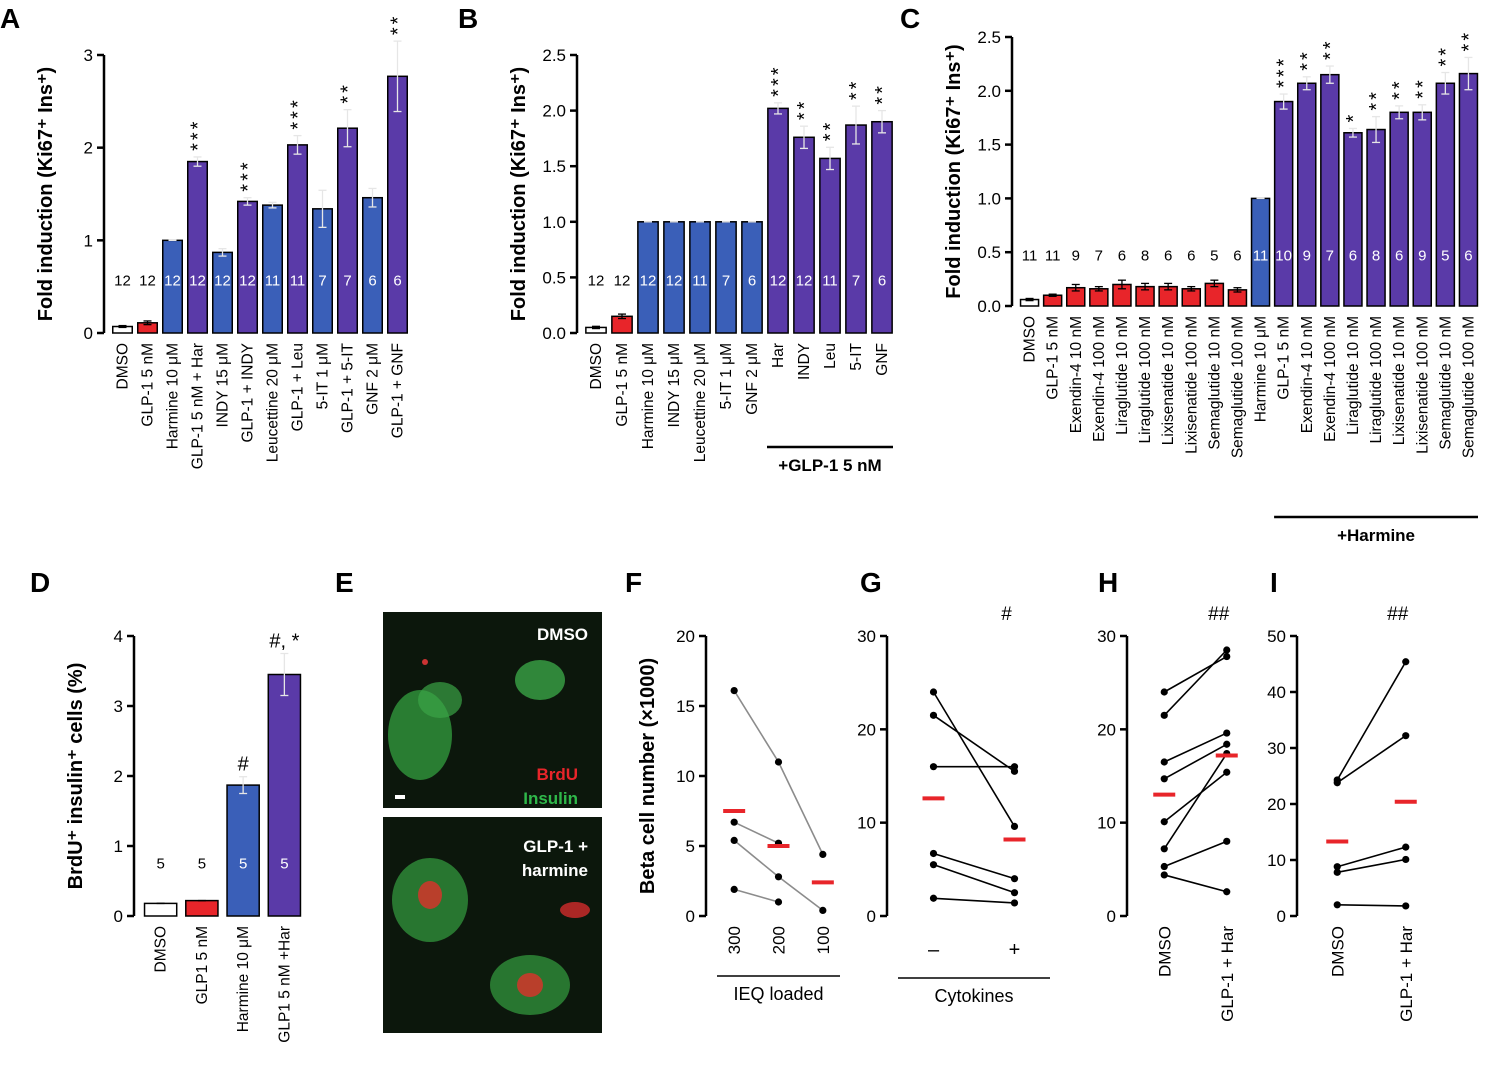 The image size is (1493, 1087). I want to click on category-label: GLP-1 + INDY, so click(248, 393).